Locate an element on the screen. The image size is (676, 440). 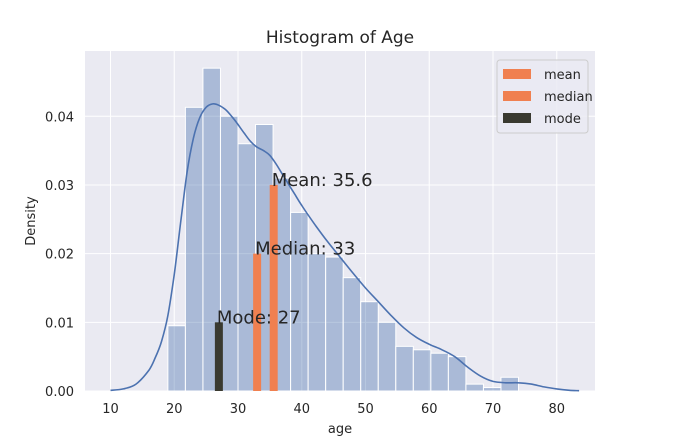
legend-swatch-mean is located at coordinates (517, 74).